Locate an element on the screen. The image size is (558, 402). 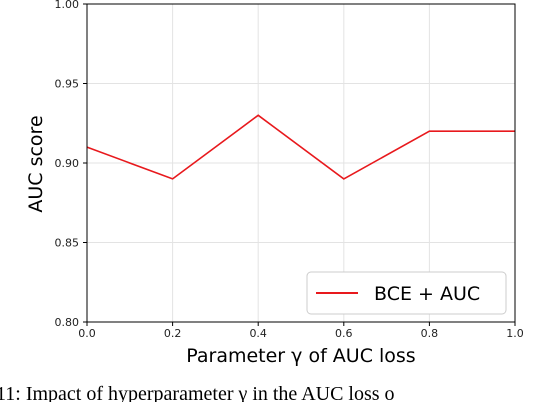
y-tick-label: 1.00 is located at coordinates (67, 5).